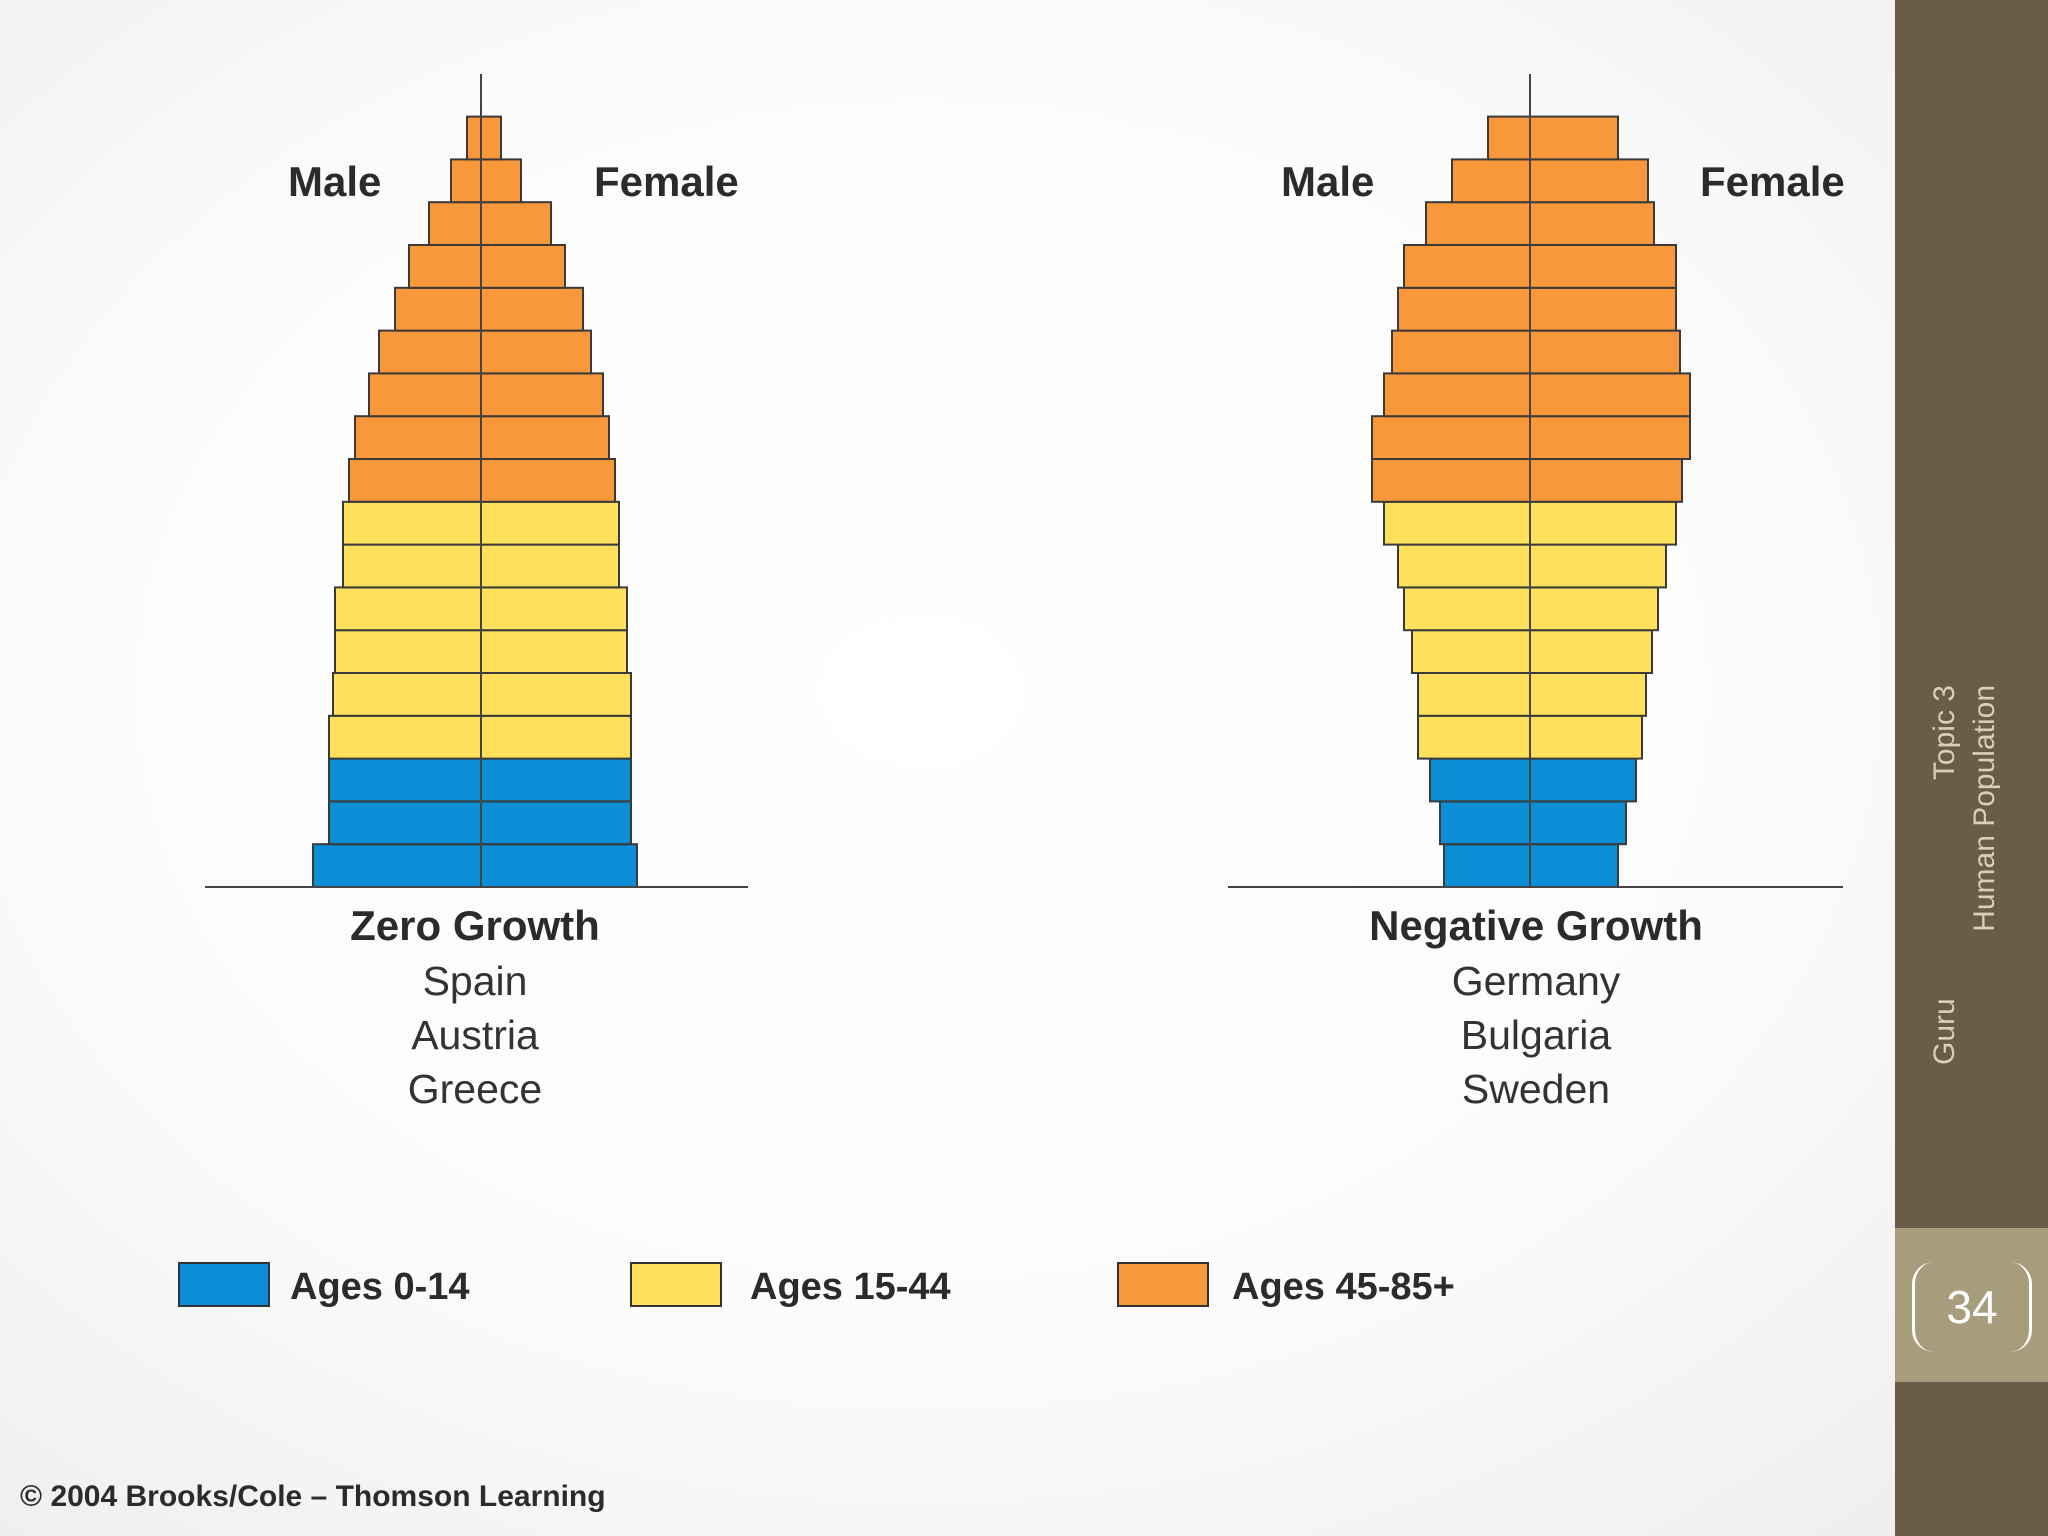 This screenshot has width=2048, height=1536. Describe the element at coordinates (1536, 1089) in the screenshot. I see `pyramid2-country-3: Sweden` at that location.